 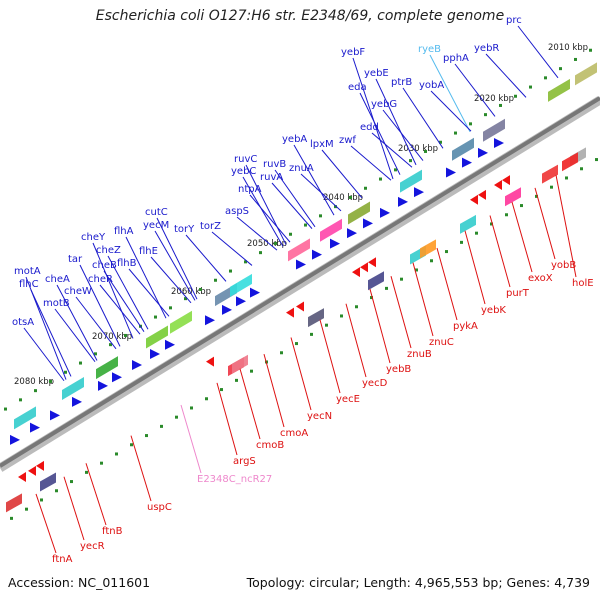 I want to click on scale-tick-2080: 2080 kbp, so click(x=34, y=382).